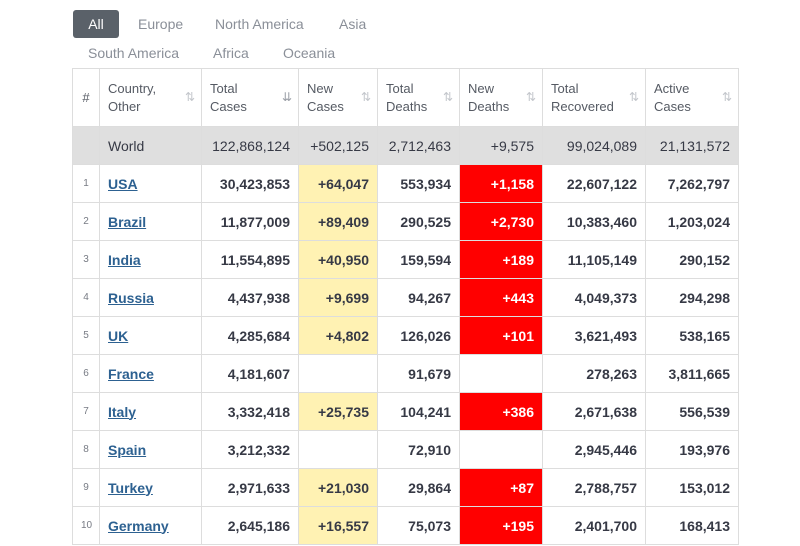 This screenshot has height=546, width=800. Describe the element at coordinates (501, 183) in the screenshot. I see `new-deaths-cell: +1,158` at that location.